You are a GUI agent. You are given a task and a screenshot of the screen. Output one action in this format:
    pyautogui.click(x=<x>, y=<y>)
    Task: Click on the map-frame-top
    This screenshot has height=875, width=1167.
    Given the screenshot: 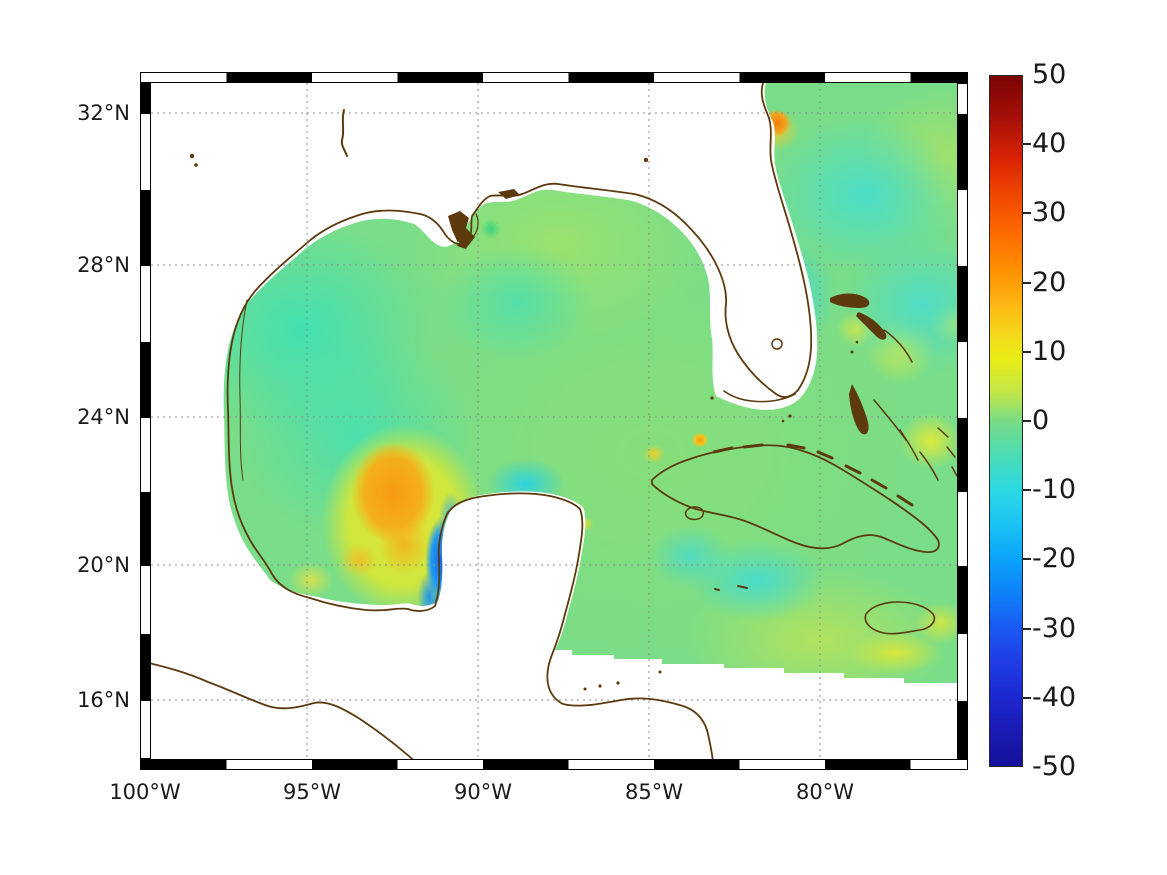 What is the action you would take?
    pyautogui.click(x=554, y=77)
    